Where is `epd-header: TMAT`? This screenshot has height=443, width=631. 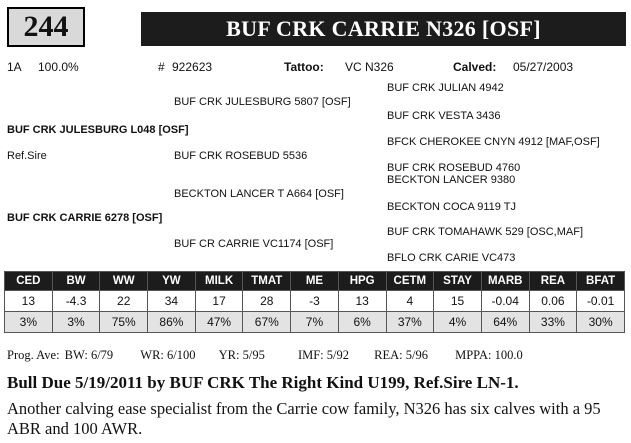 epd-header: TMAT is located at coordinates (267, 281).